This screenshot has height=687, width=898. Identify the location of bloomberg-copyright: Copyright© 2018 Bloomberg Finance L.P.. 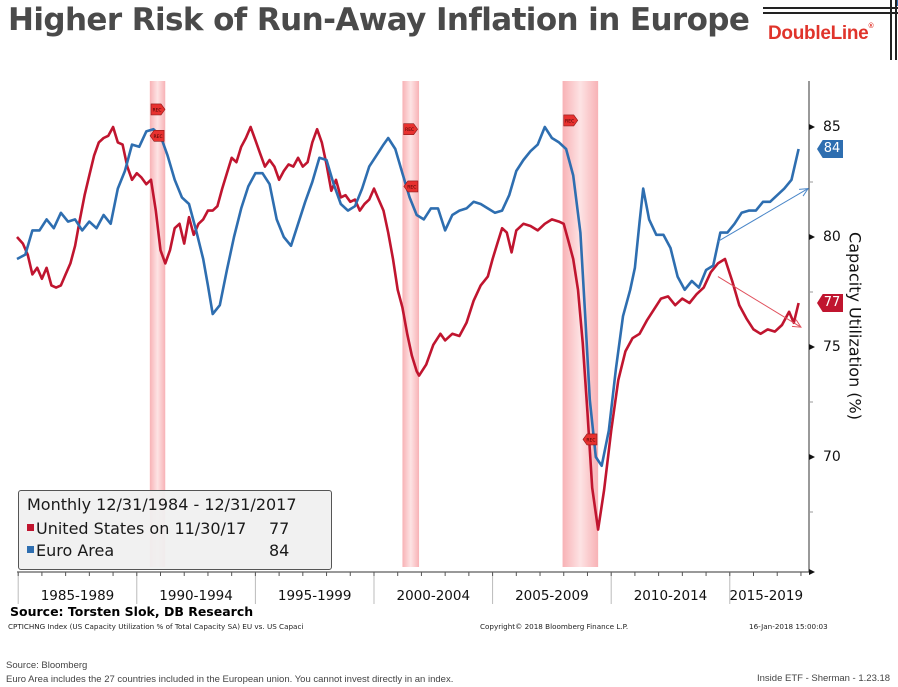
(554, 626).